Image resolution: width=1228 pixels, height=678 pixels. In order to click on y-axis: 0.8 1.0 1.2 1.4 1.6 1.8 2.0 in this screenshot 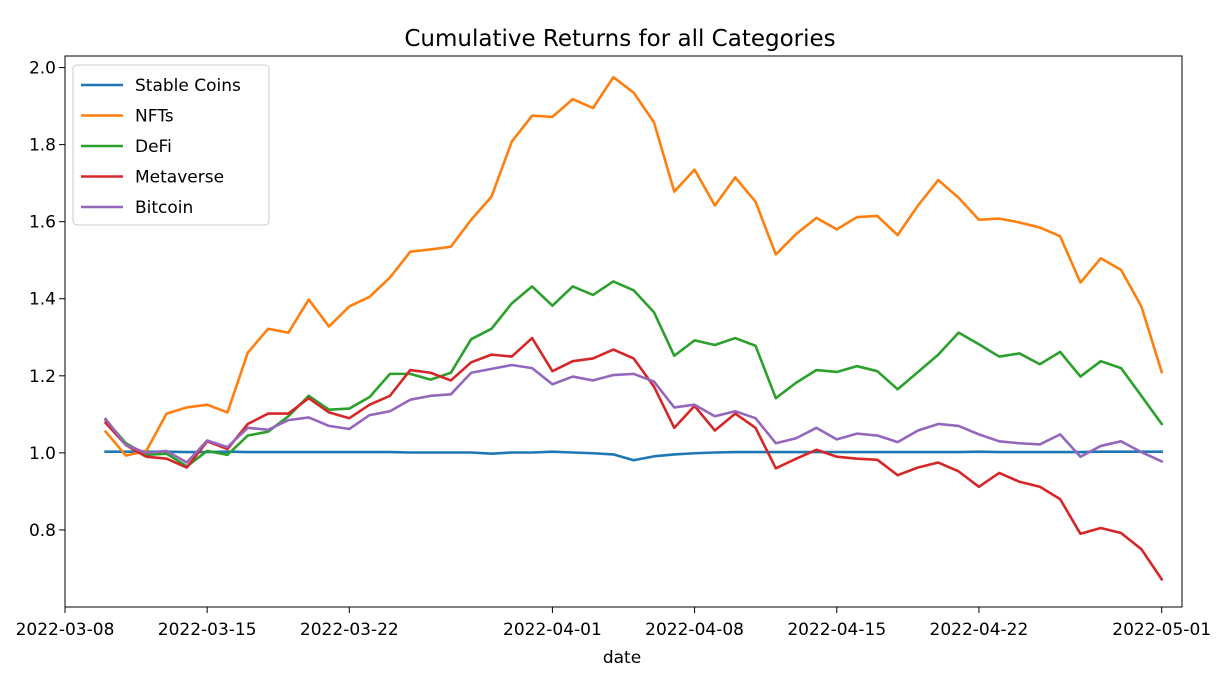, I will do `click(47, 300)`.